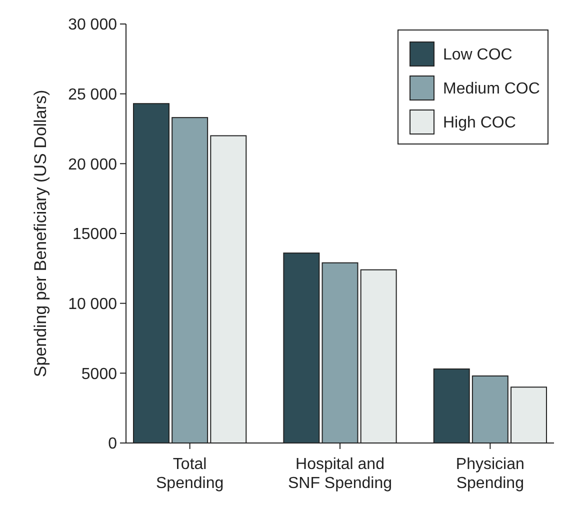 This screenshot has width=572, height=513. What do you see at coordinates (190, 474) in the screenshot?
I see `x-tick-label: Total Spending` at bounding box center [190, 474].